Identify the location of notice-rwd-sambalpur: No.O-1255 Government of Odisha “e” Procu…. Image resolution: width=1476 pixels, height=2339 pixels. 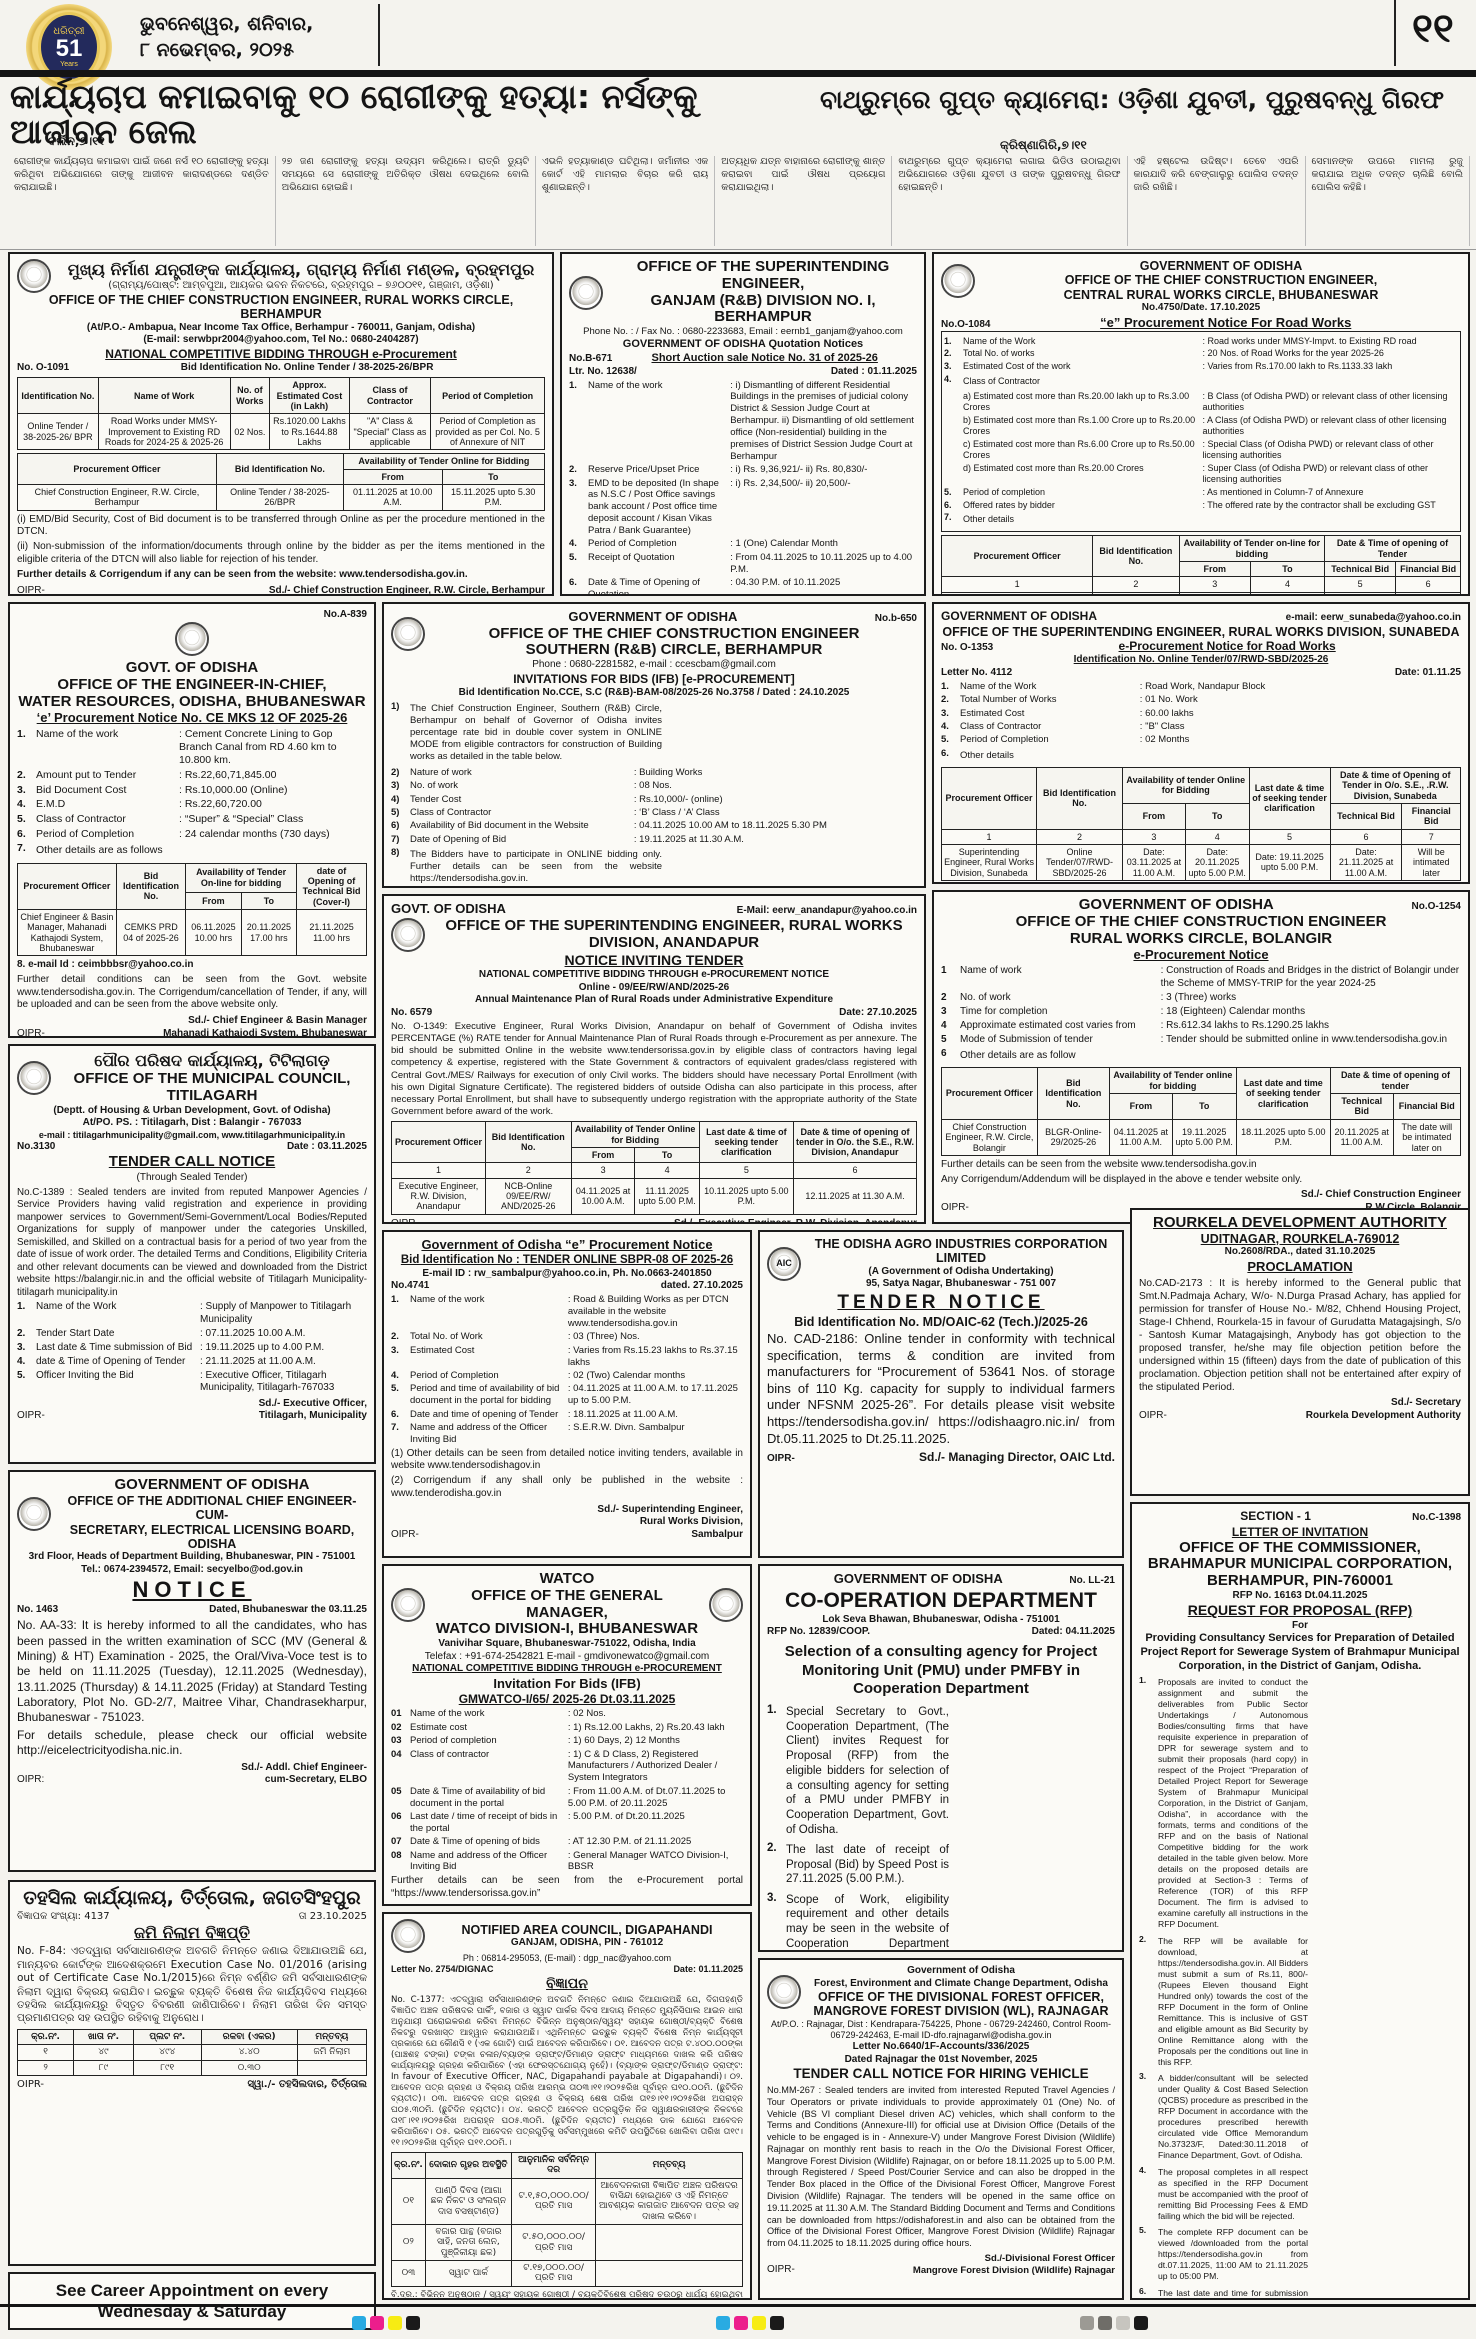
(567, 1394).